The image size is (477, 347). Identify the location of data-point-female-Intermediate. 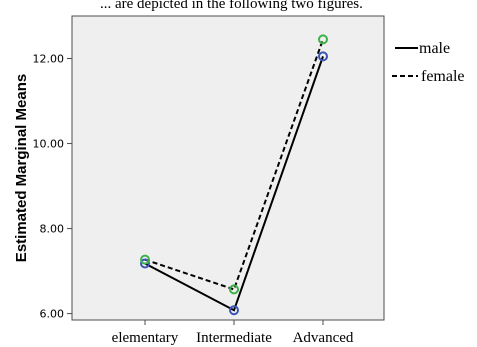
(234, 289).